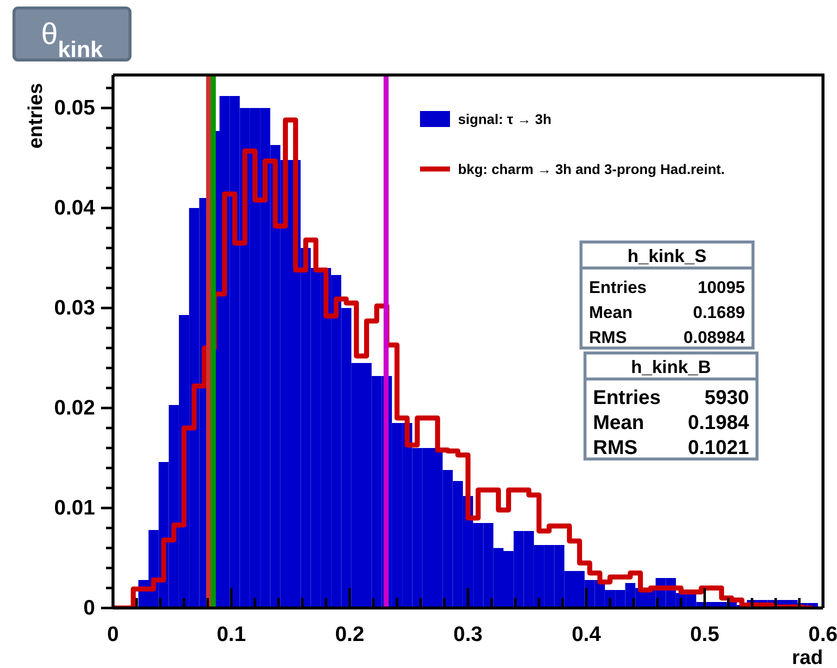 This screenshot has width=837, height=668. What do you see at coordinates (89, 608) in the screenshot?
I see `y-tick-label: 0` at bounding box center [89, 608].